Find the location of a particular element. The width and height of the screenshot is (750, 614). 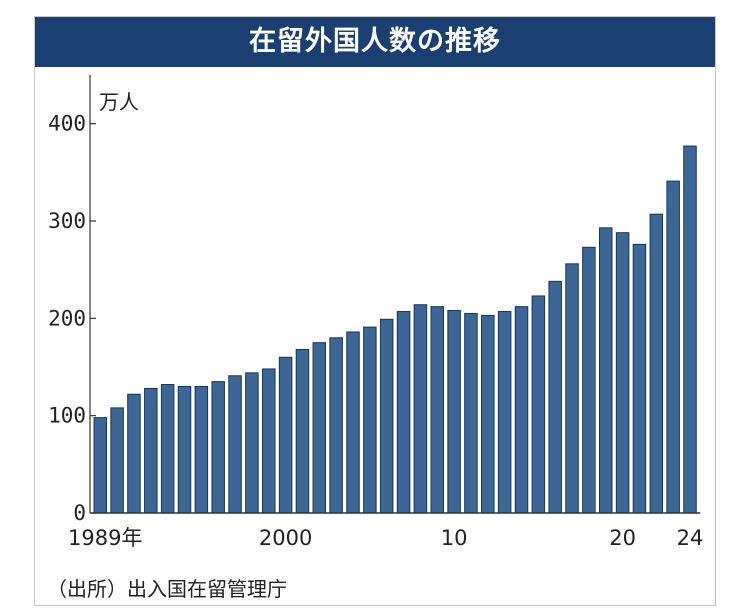

bar-2020 is located at coordinates (622, 373).